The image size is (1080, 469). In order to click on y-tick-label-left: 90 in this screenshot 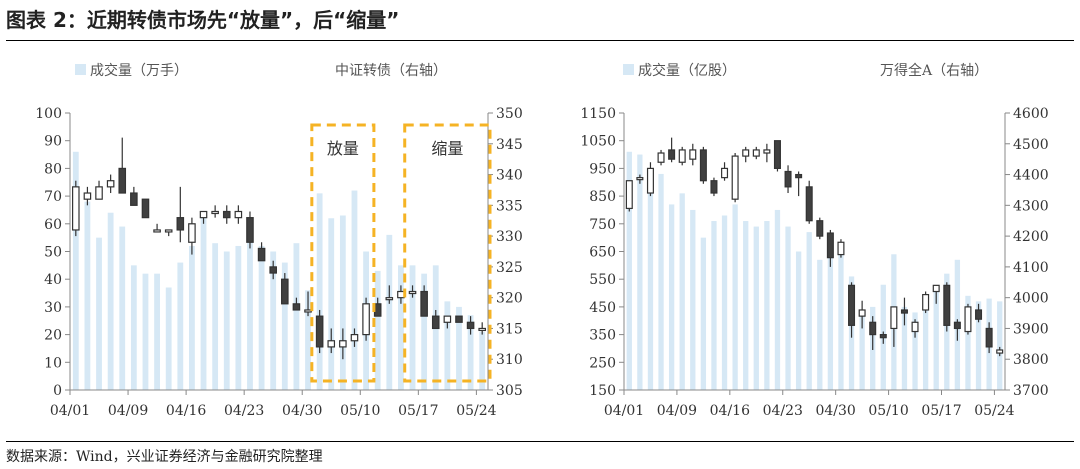, I will do `click(53, 142)`.